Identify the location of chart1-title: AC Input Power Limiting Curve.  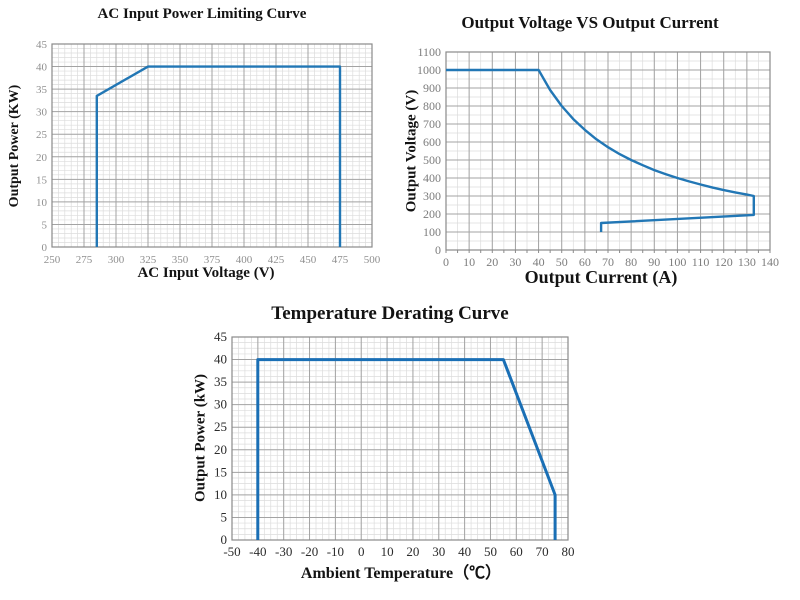
(202, 14).